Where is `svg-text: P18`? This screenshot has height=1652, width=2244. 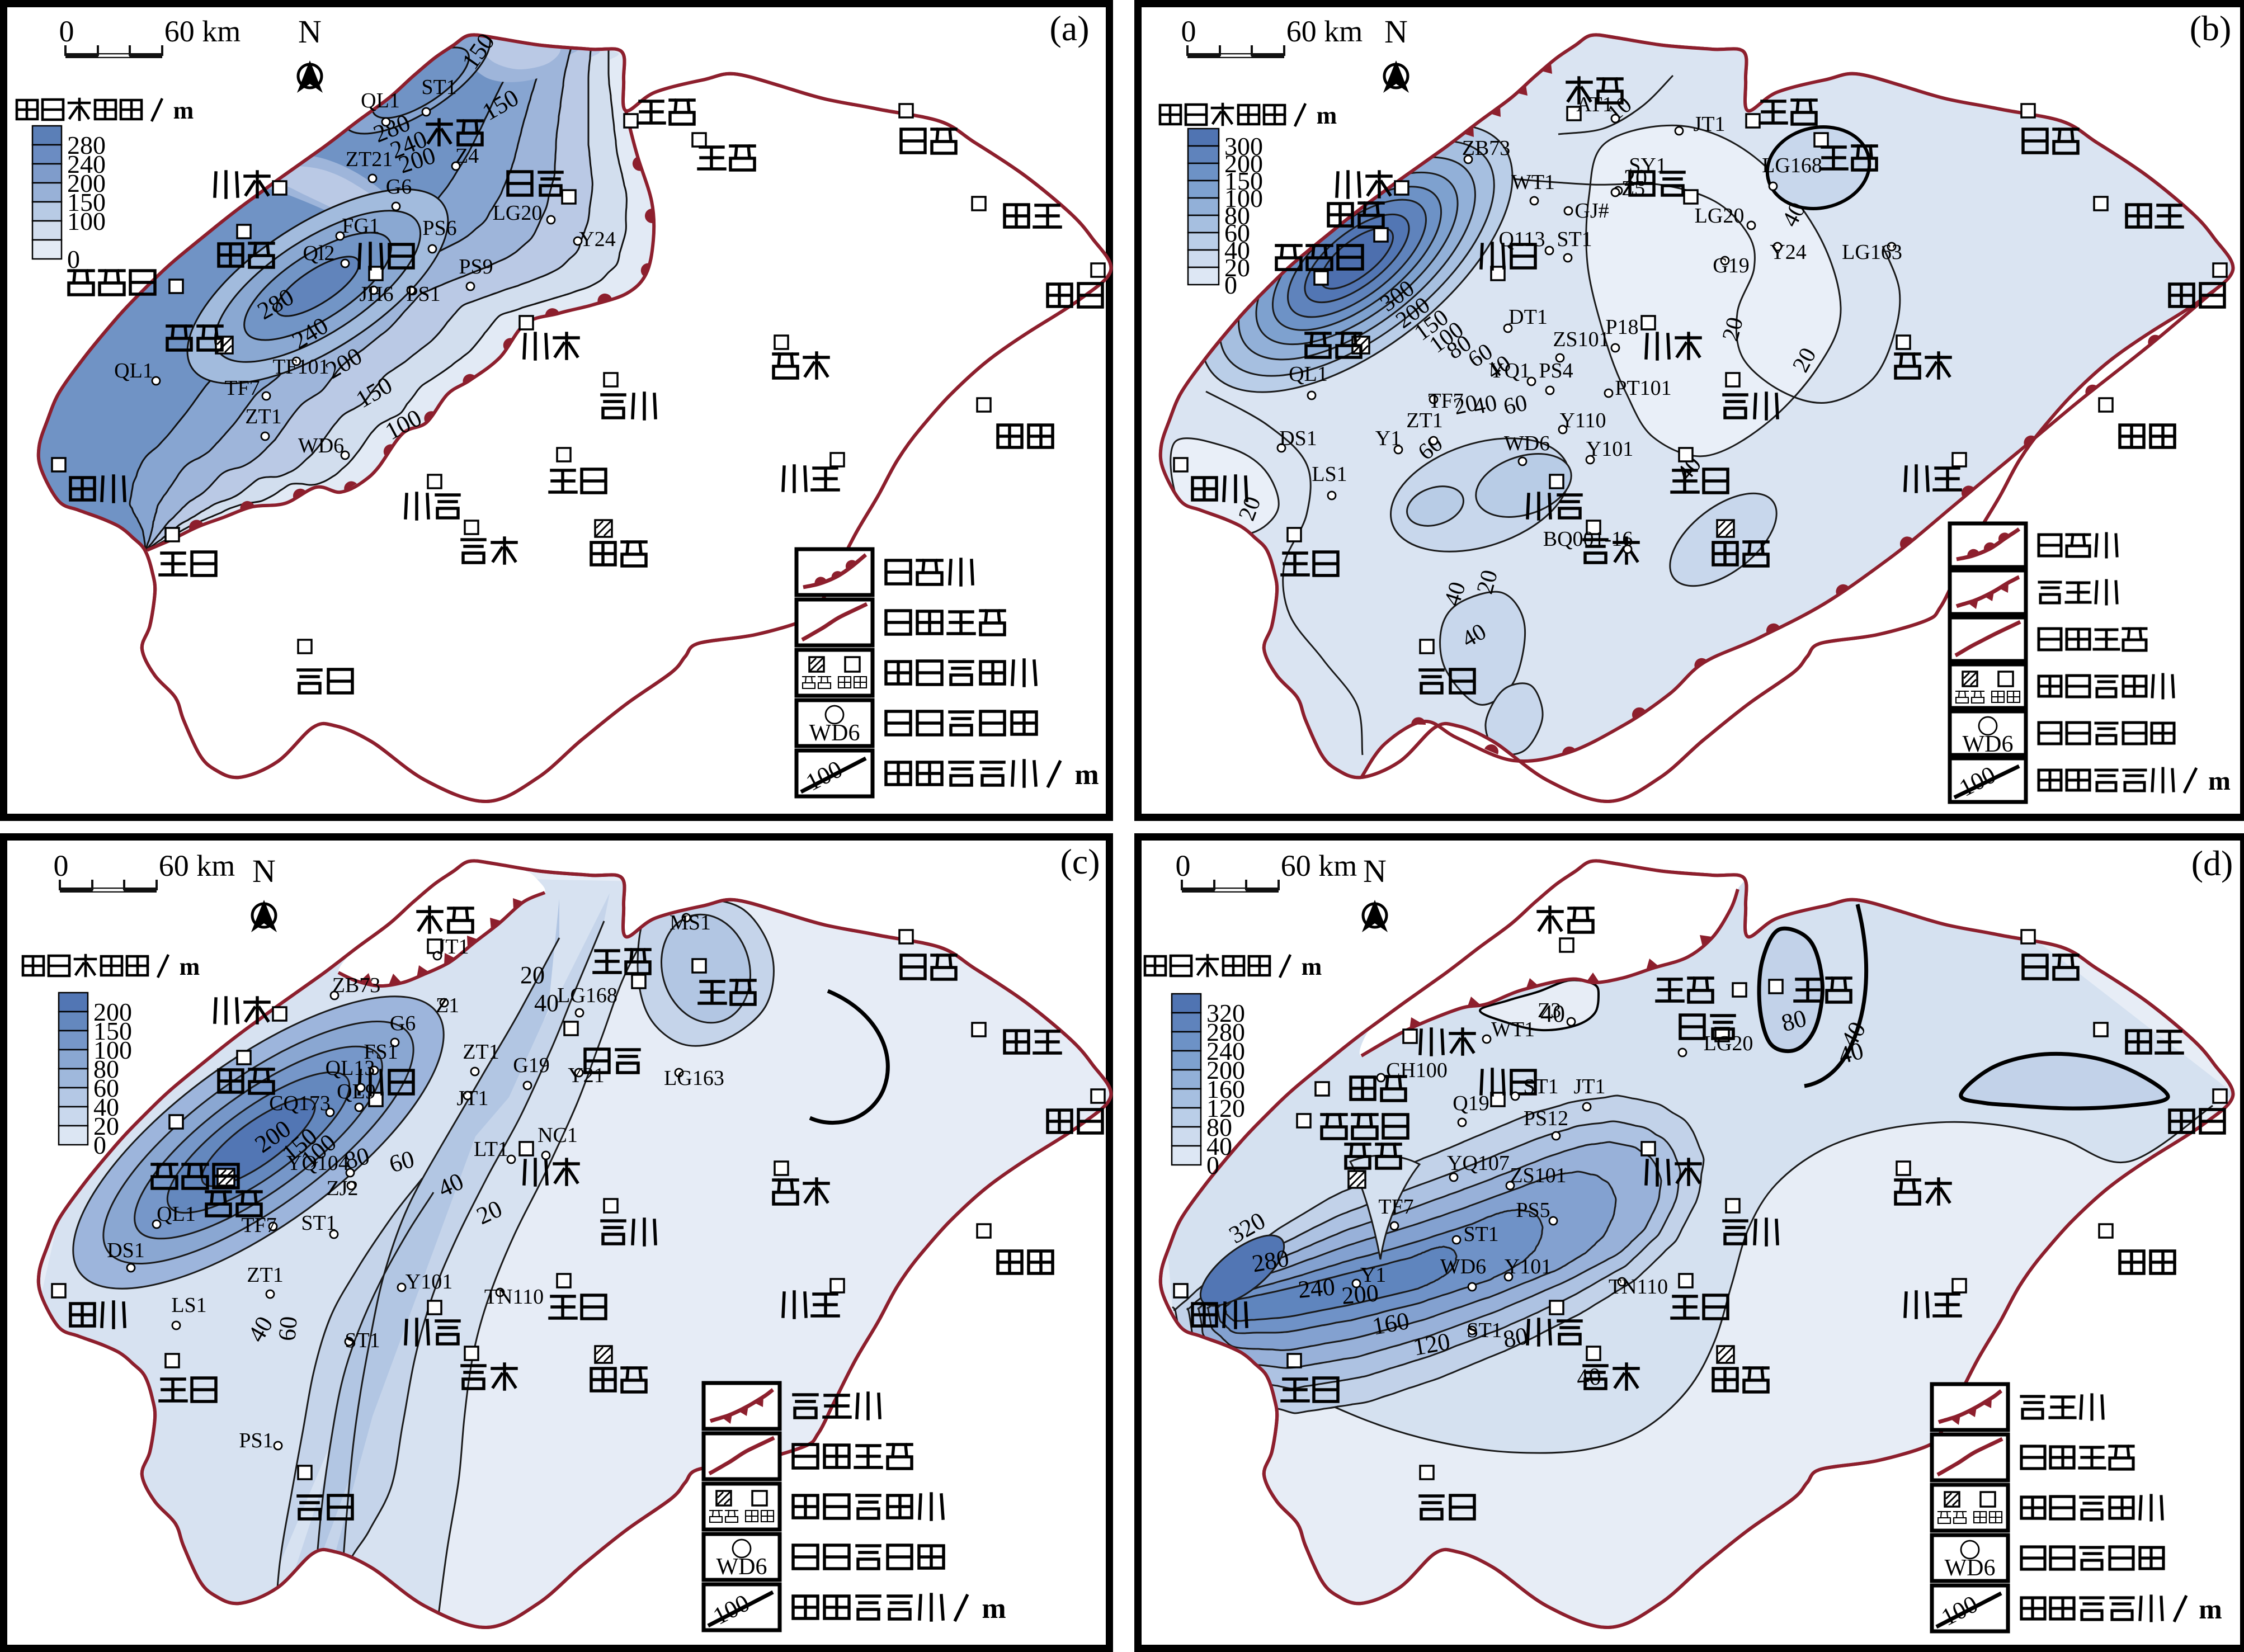
svg-text: P18 is located at coordinates (1621, 327).